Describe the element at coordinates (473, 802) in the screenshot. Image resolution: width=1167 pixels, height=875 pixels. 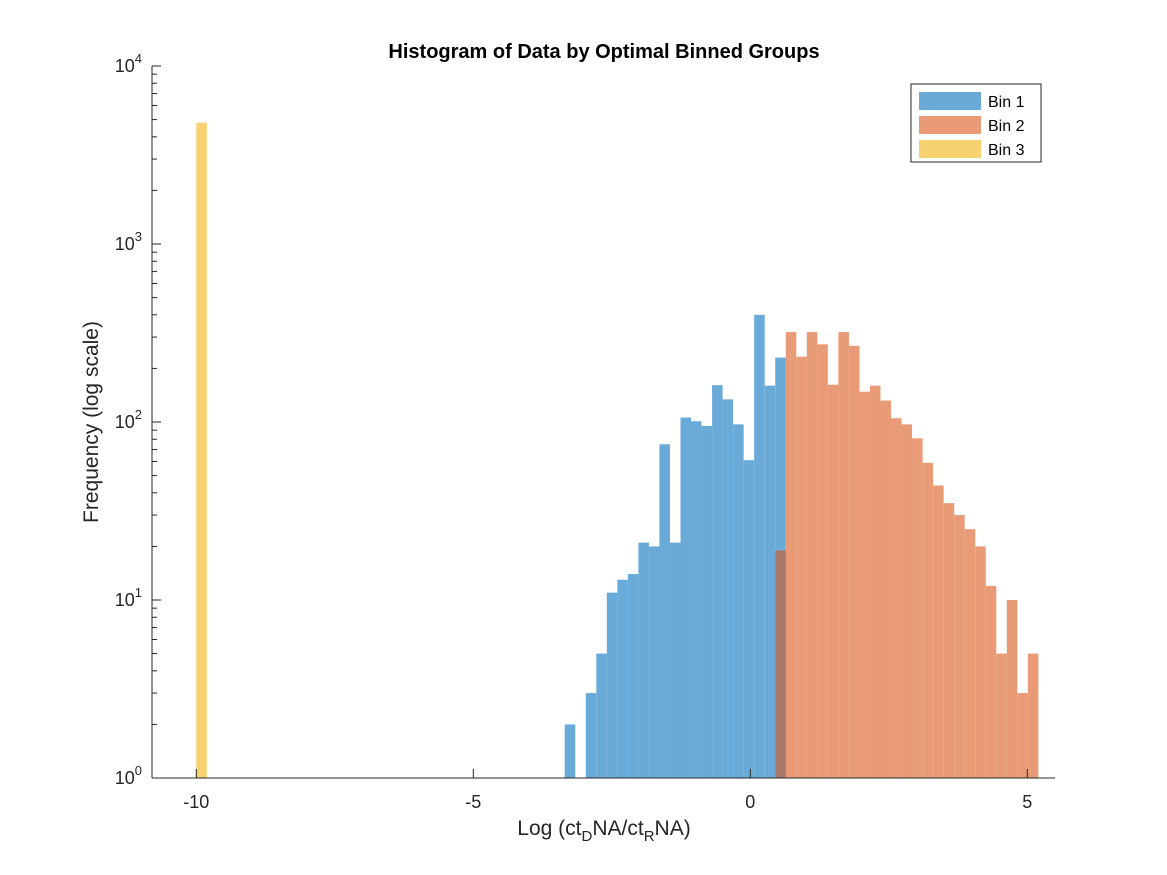
I see `x-tick-label-1: -5` at that location.